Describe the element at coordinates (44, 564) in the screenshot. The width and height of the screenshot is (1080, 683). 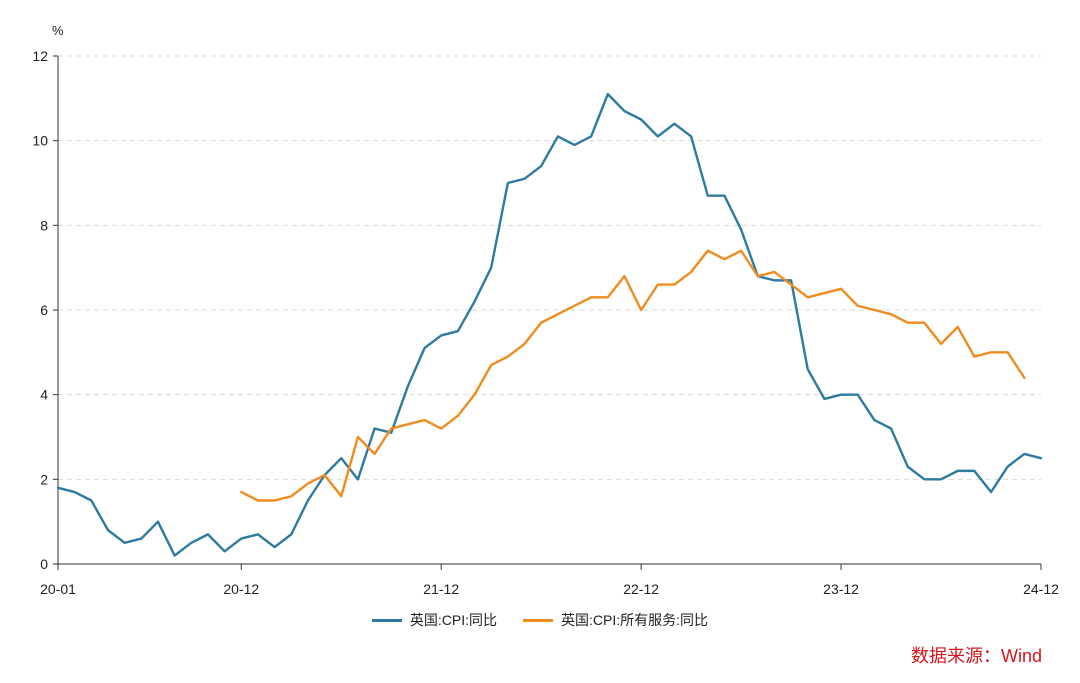
I see `y-tick-label: 0` at that location.